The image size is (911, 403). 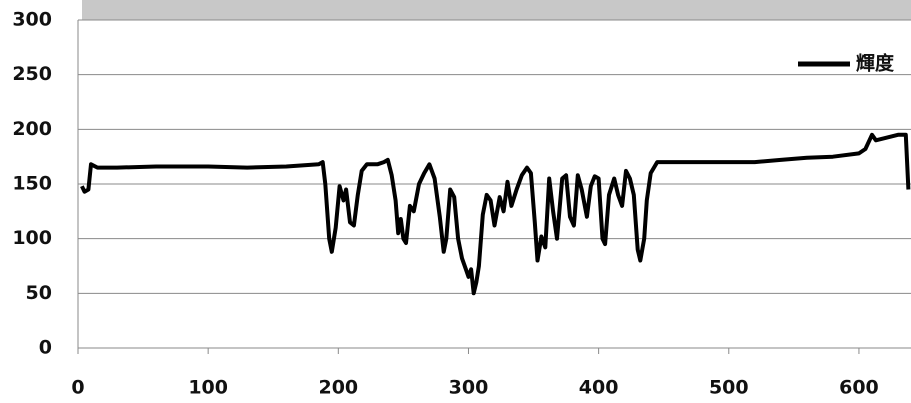 I want to click on x-tick-label: 600, so click(x=859, y=388).